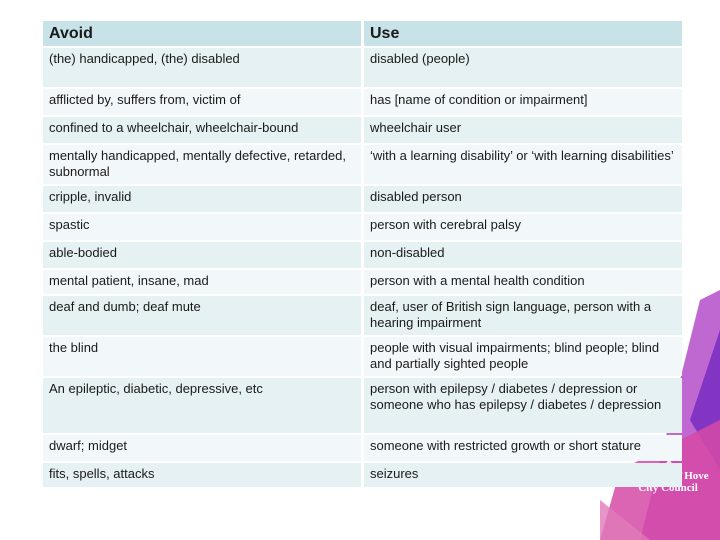 The image size is (720, 540). Describe the element at coordinates (523, 255) in the screenshot. I see `use-cell: non-disabled` at that location.